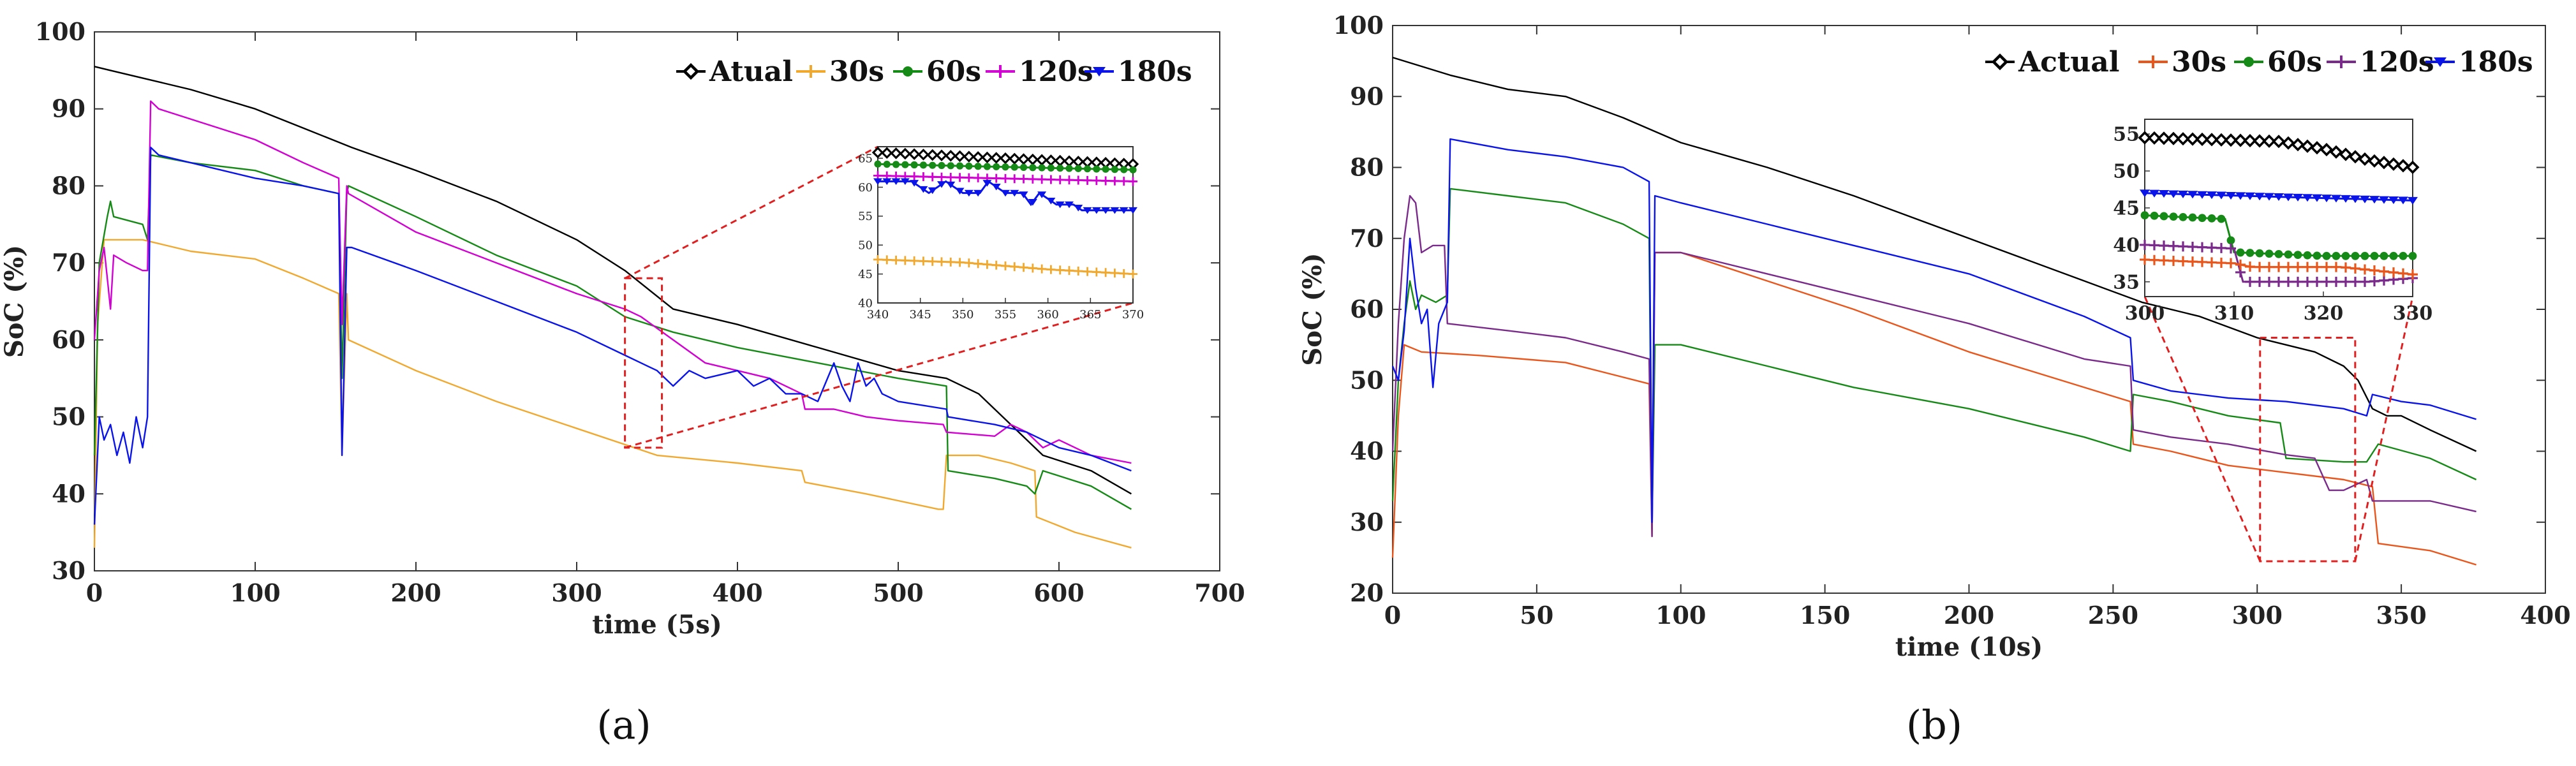 The height and width of the screenshot is (766, 2576). I want to click on inset-y-tick-label: 55, so click(865, 216).